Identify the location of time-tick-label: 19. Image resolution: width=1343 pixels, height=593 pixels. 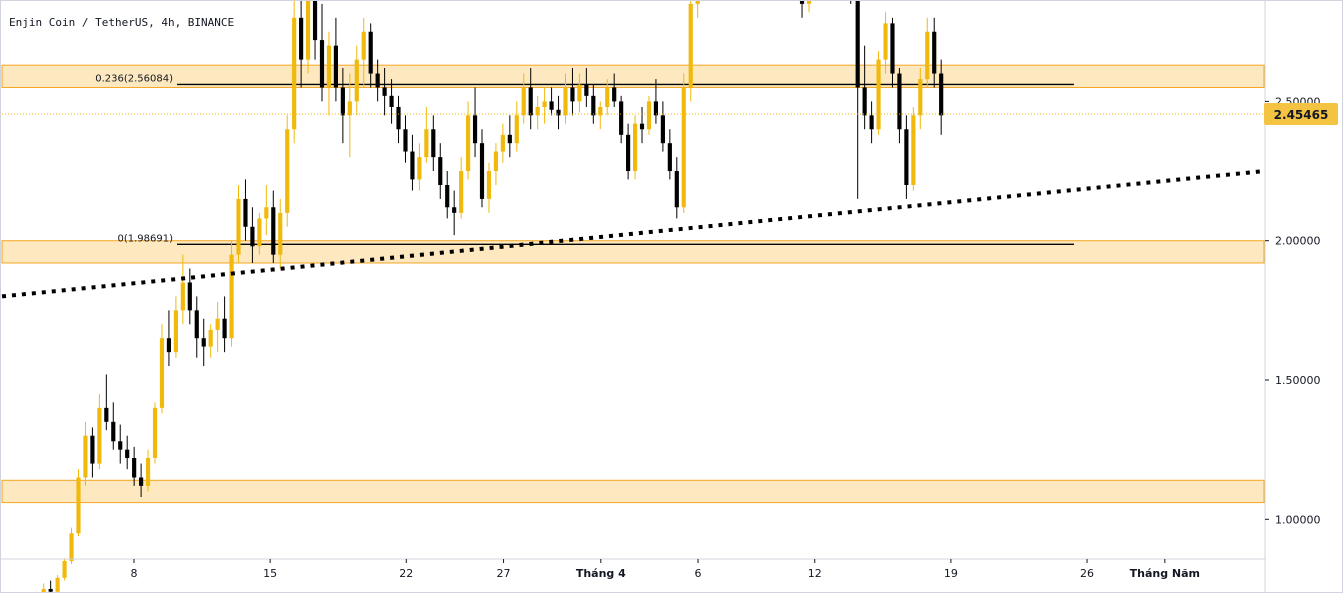
(951, 573).